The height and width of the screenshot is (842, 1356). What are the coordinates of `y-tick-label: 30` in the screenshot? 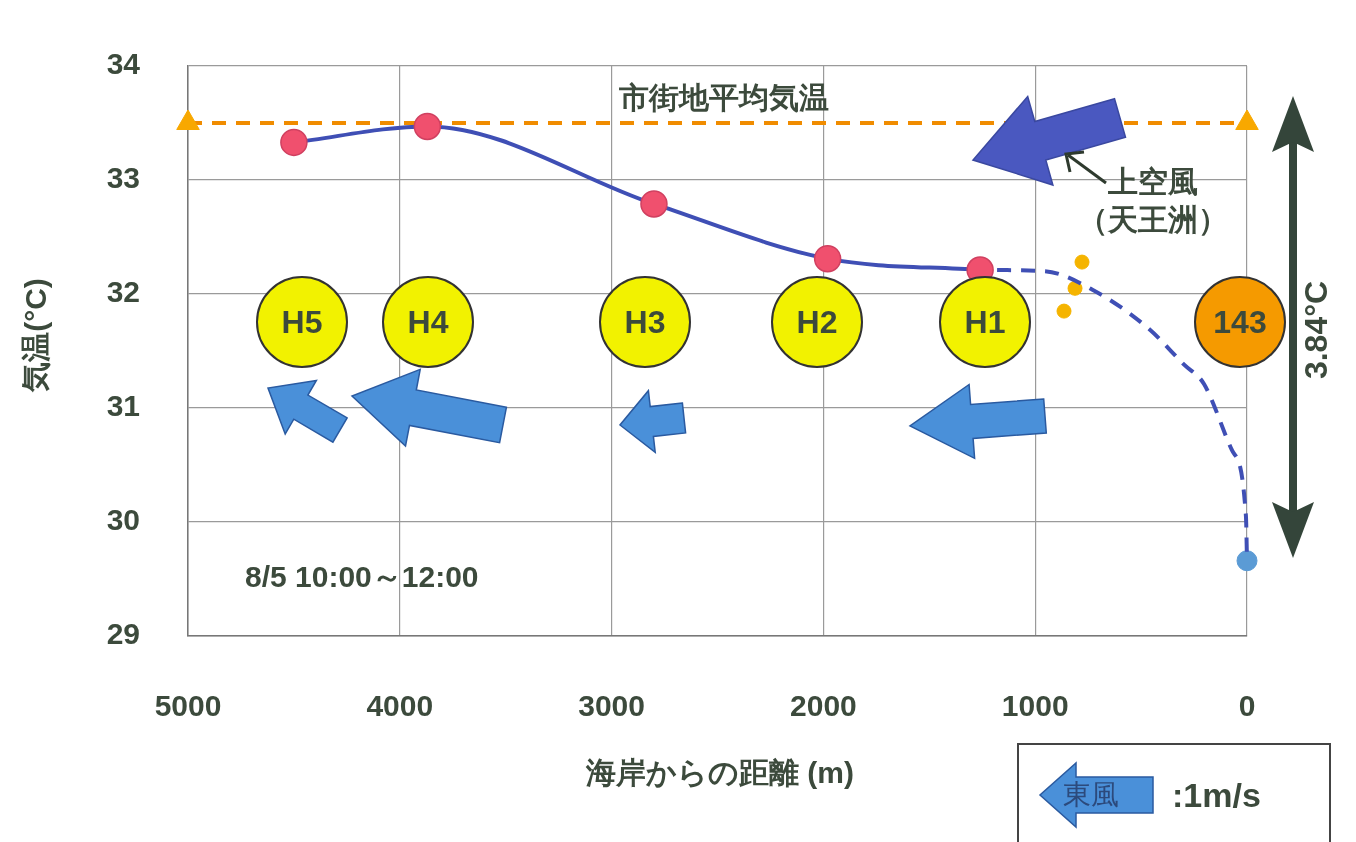 It's located at (123, 520).